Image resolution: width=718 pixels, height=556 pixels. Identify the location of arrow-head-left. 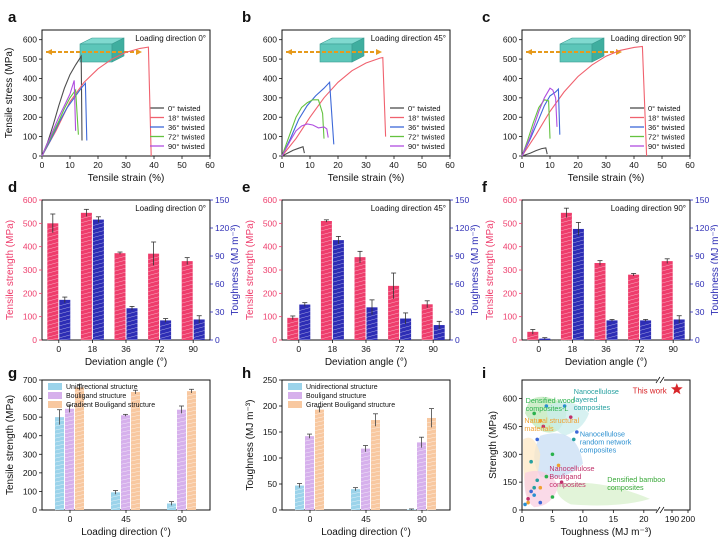
(49, 52).